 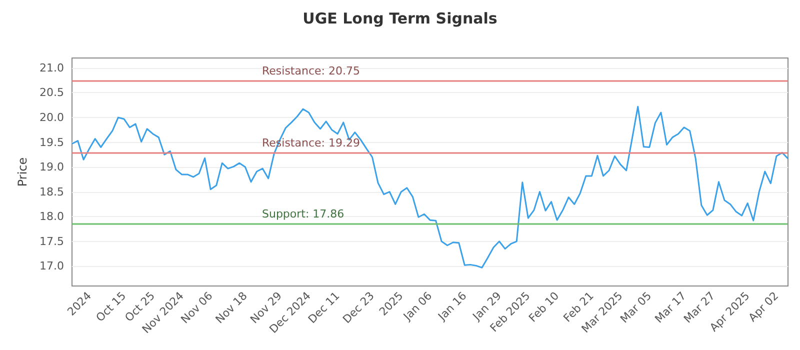 I want to click on x-tick-label: Dec 23, so click(x=358, y=307).